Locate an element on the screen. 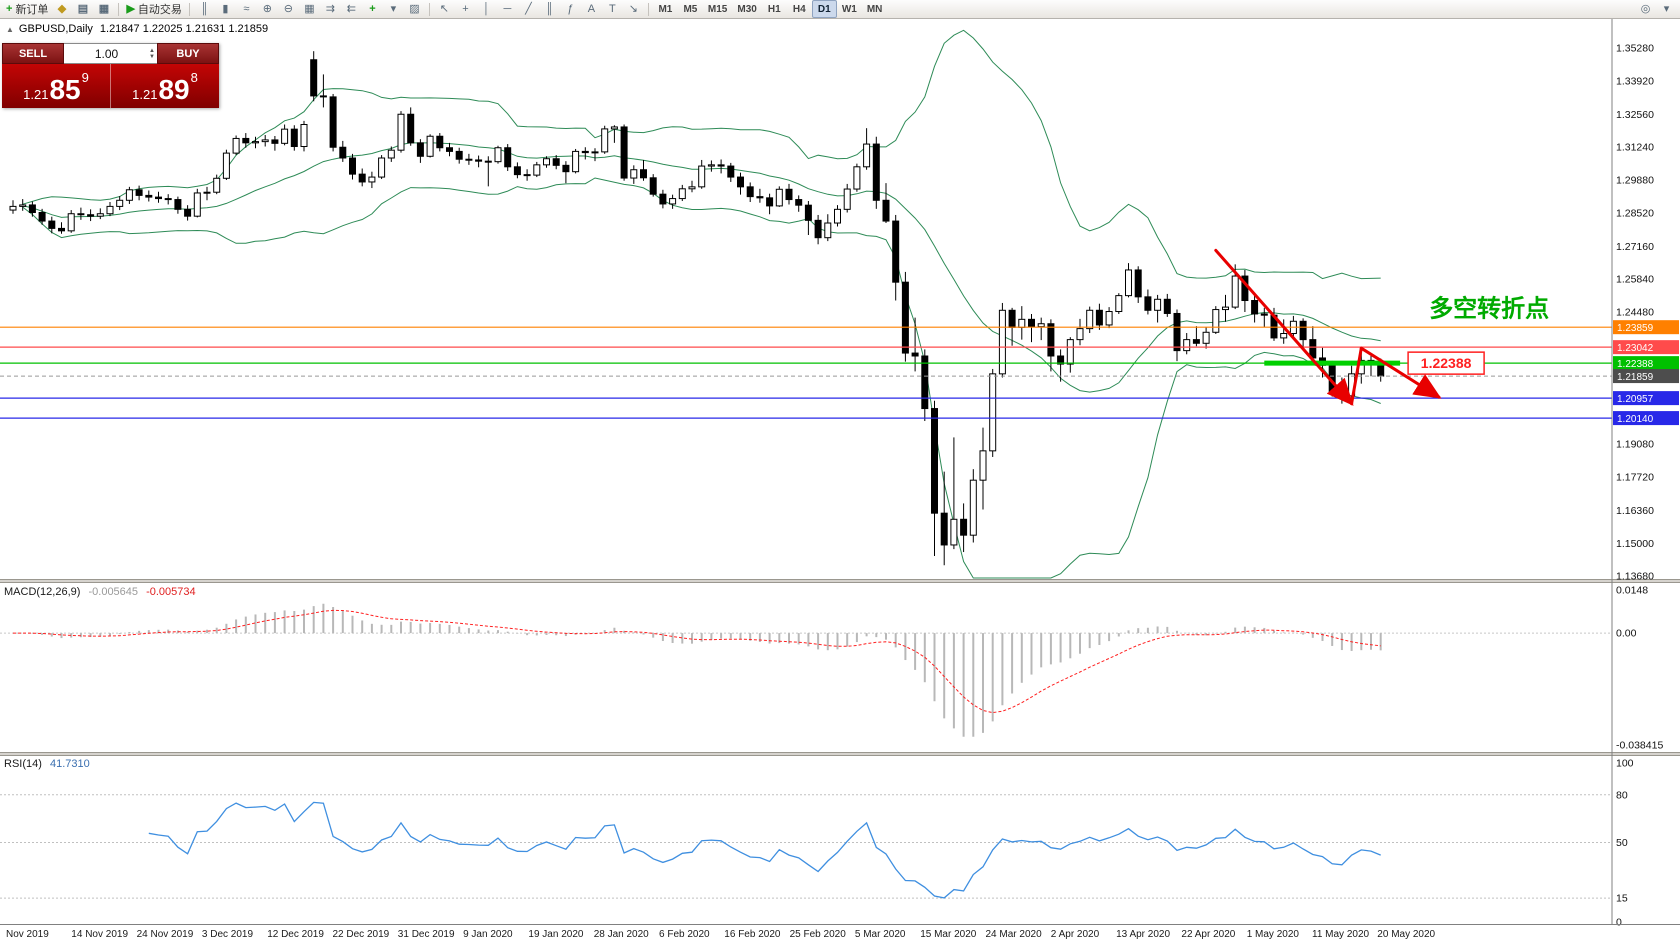  line-chart-icon: ≈ is located at coordinates (246, 9).